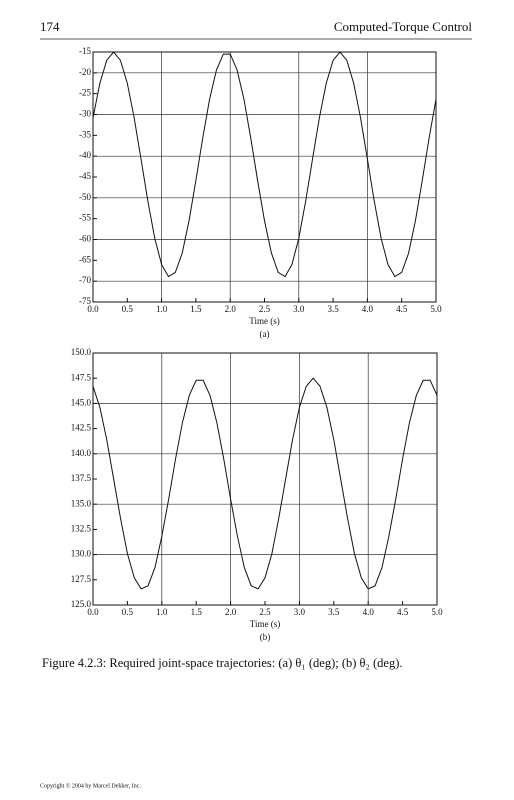  Describe the element at coordinates (85, 280) in the screenshot. I see `y-tick-label: -70` at that location.